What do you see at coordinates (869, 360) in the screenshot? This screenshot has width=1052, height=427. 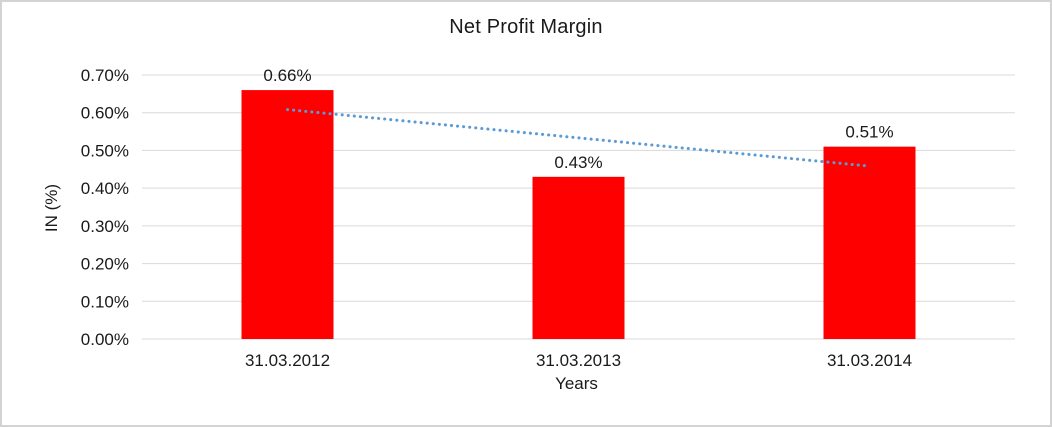 I see `category-label: 31.03.2014` at bounding box center [869, 360].